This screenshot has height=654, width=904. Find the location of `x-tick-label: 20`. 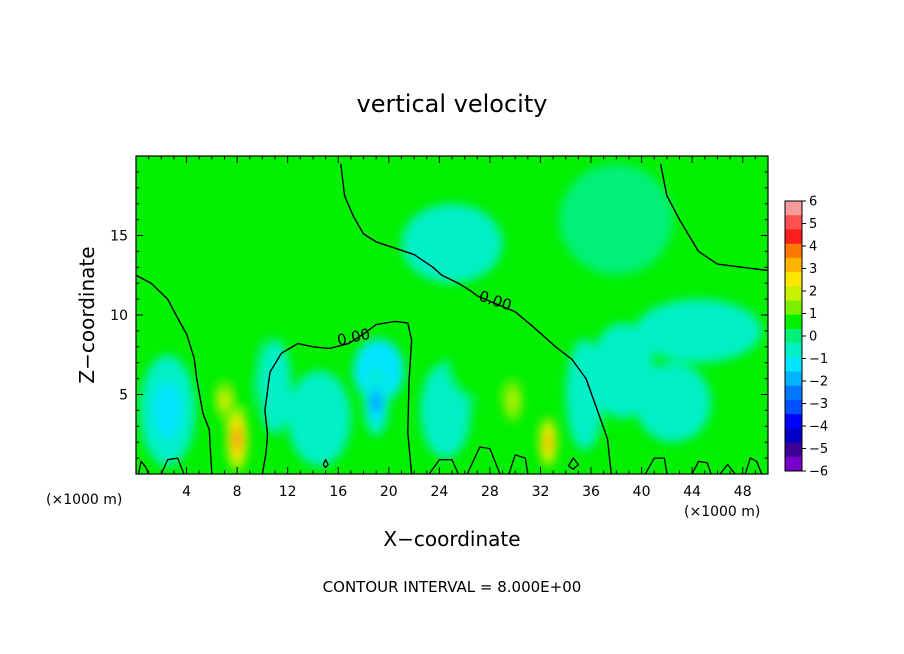

x-tick-label: 20 is located at coordinates (389, 492).